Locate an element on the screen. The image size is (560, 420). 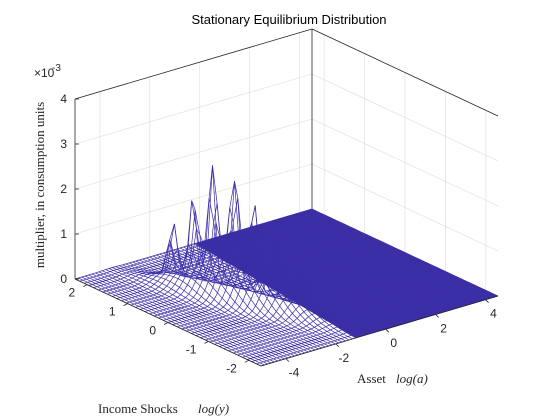
x-tick-label: 2 is located at coordinates (443, 328).